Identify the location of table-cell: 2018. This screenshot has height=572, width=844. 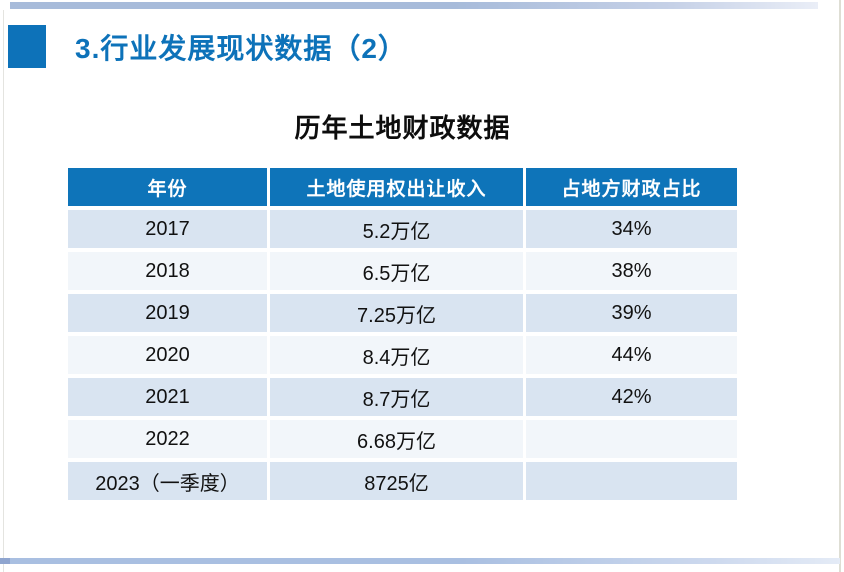
(167, 271).